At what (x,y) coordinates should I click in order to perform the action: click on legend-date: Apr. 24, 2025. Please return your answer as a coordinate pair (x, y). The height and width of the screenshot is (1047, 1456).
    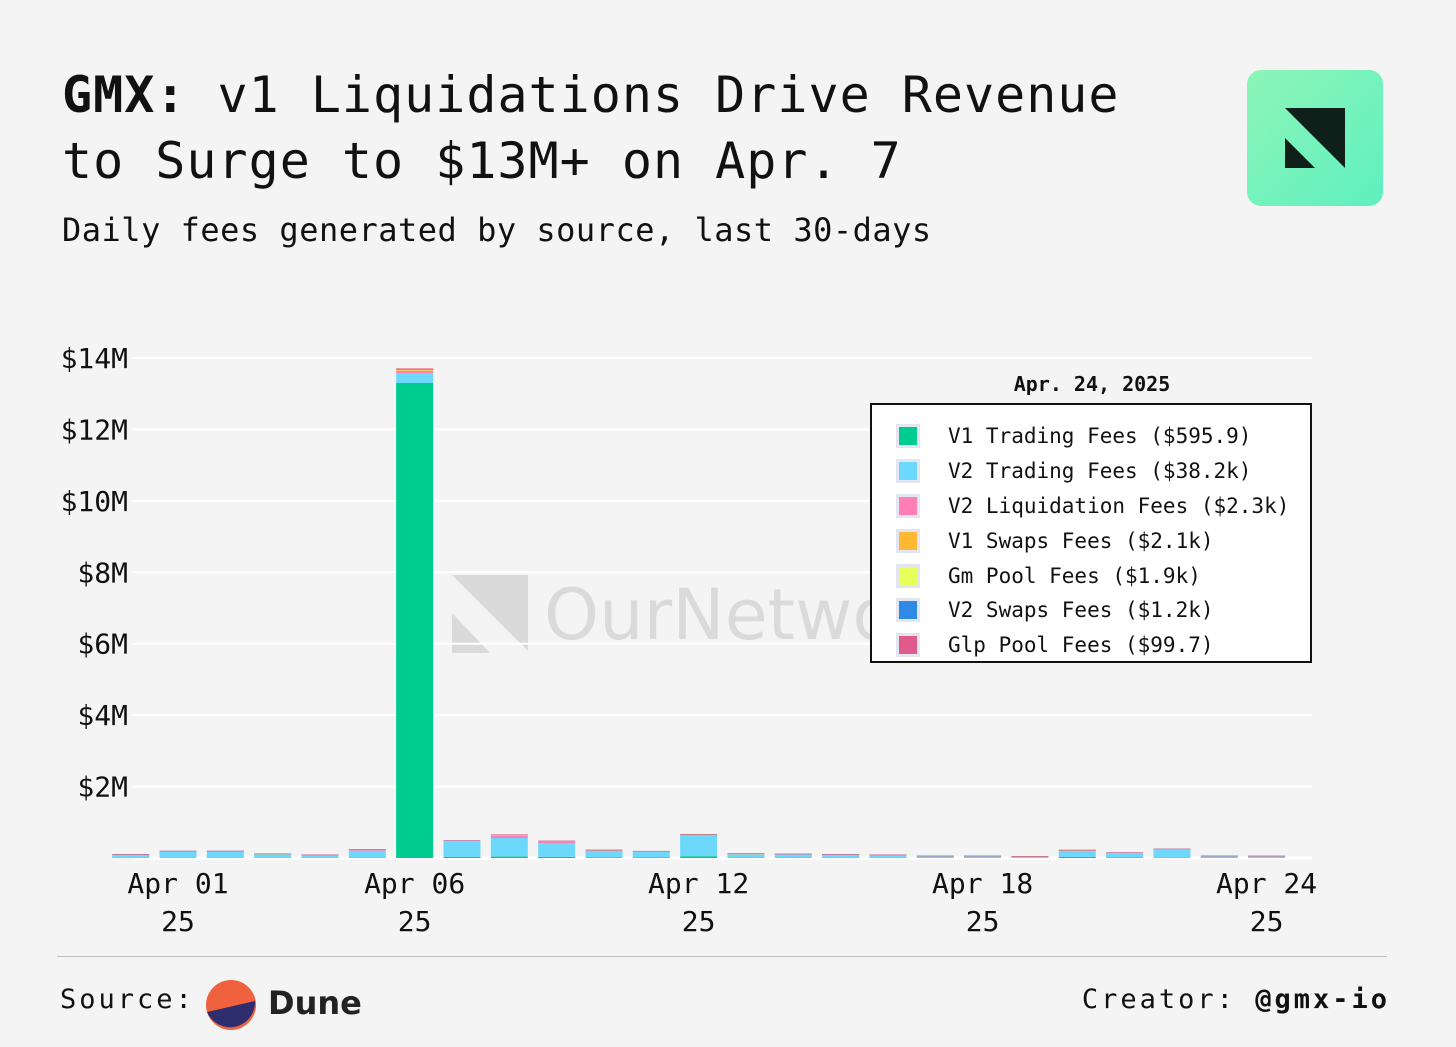
    Looking at the image, I should click on (1092, 384).